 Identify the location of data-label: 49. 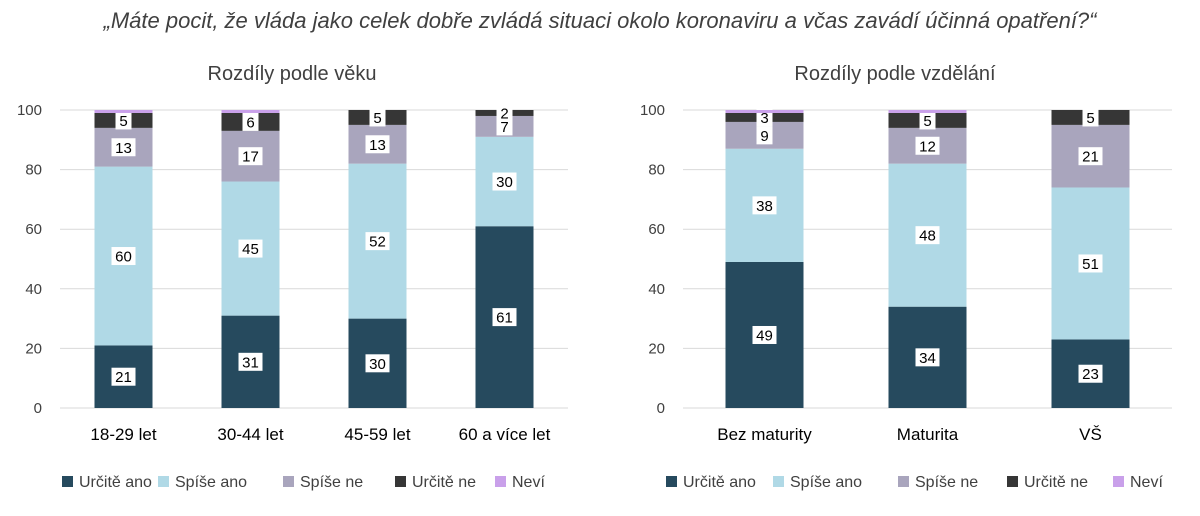
(764, 335).